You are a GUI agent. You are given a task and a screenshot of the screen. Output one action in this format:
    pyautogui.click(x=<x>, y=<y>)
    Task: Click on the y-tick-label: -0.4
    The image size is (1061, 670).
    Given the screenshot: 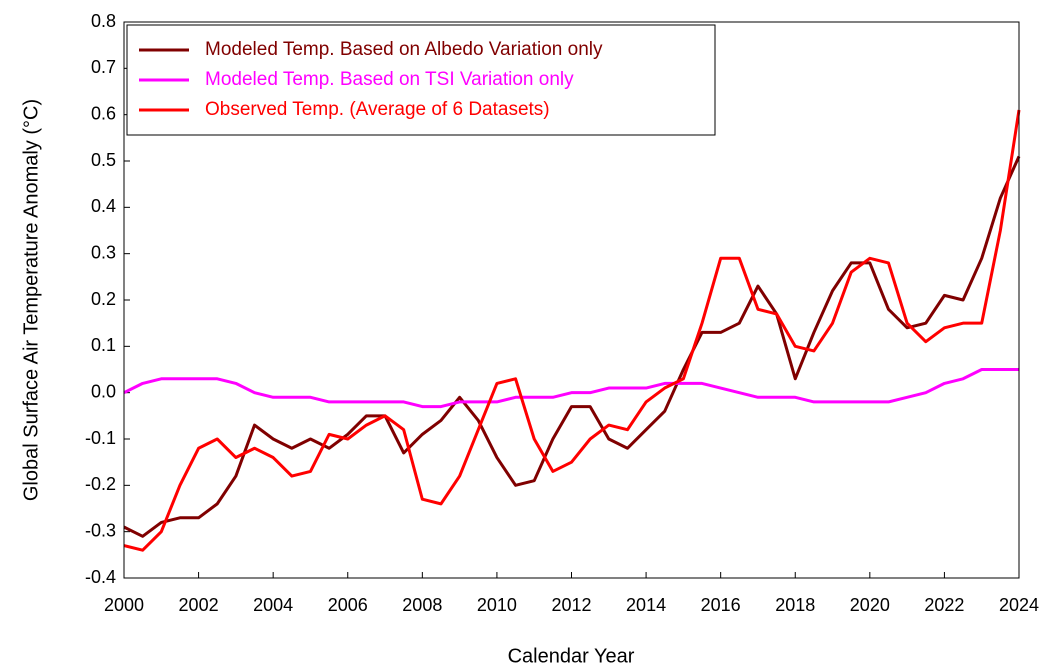 What is the action you would take?
    pyautogui.click(x=100, y=577)
    